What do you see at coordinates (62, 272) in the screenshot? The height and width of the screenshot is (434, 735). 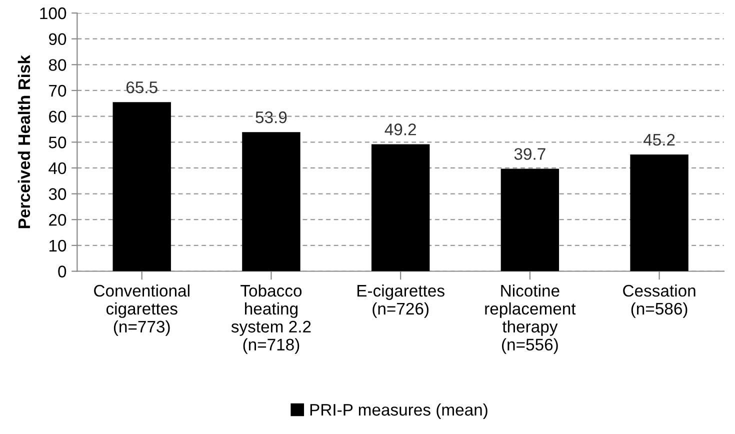 I see `y-tick-label: 0` at bounding box center [62, 272].